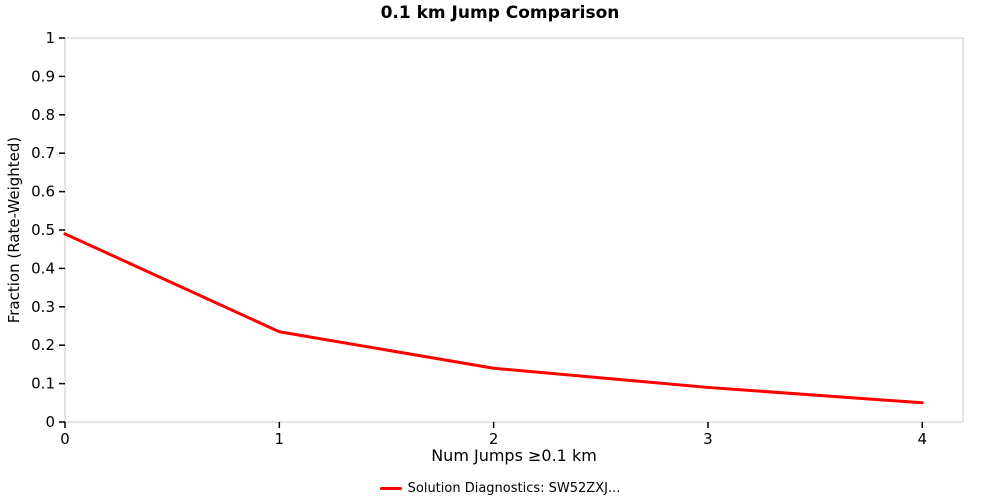  What do you see at coordinates (43, 230) in the screenshot?
I see `y-tick-label: 0.5` at bounding box center [43, 230].